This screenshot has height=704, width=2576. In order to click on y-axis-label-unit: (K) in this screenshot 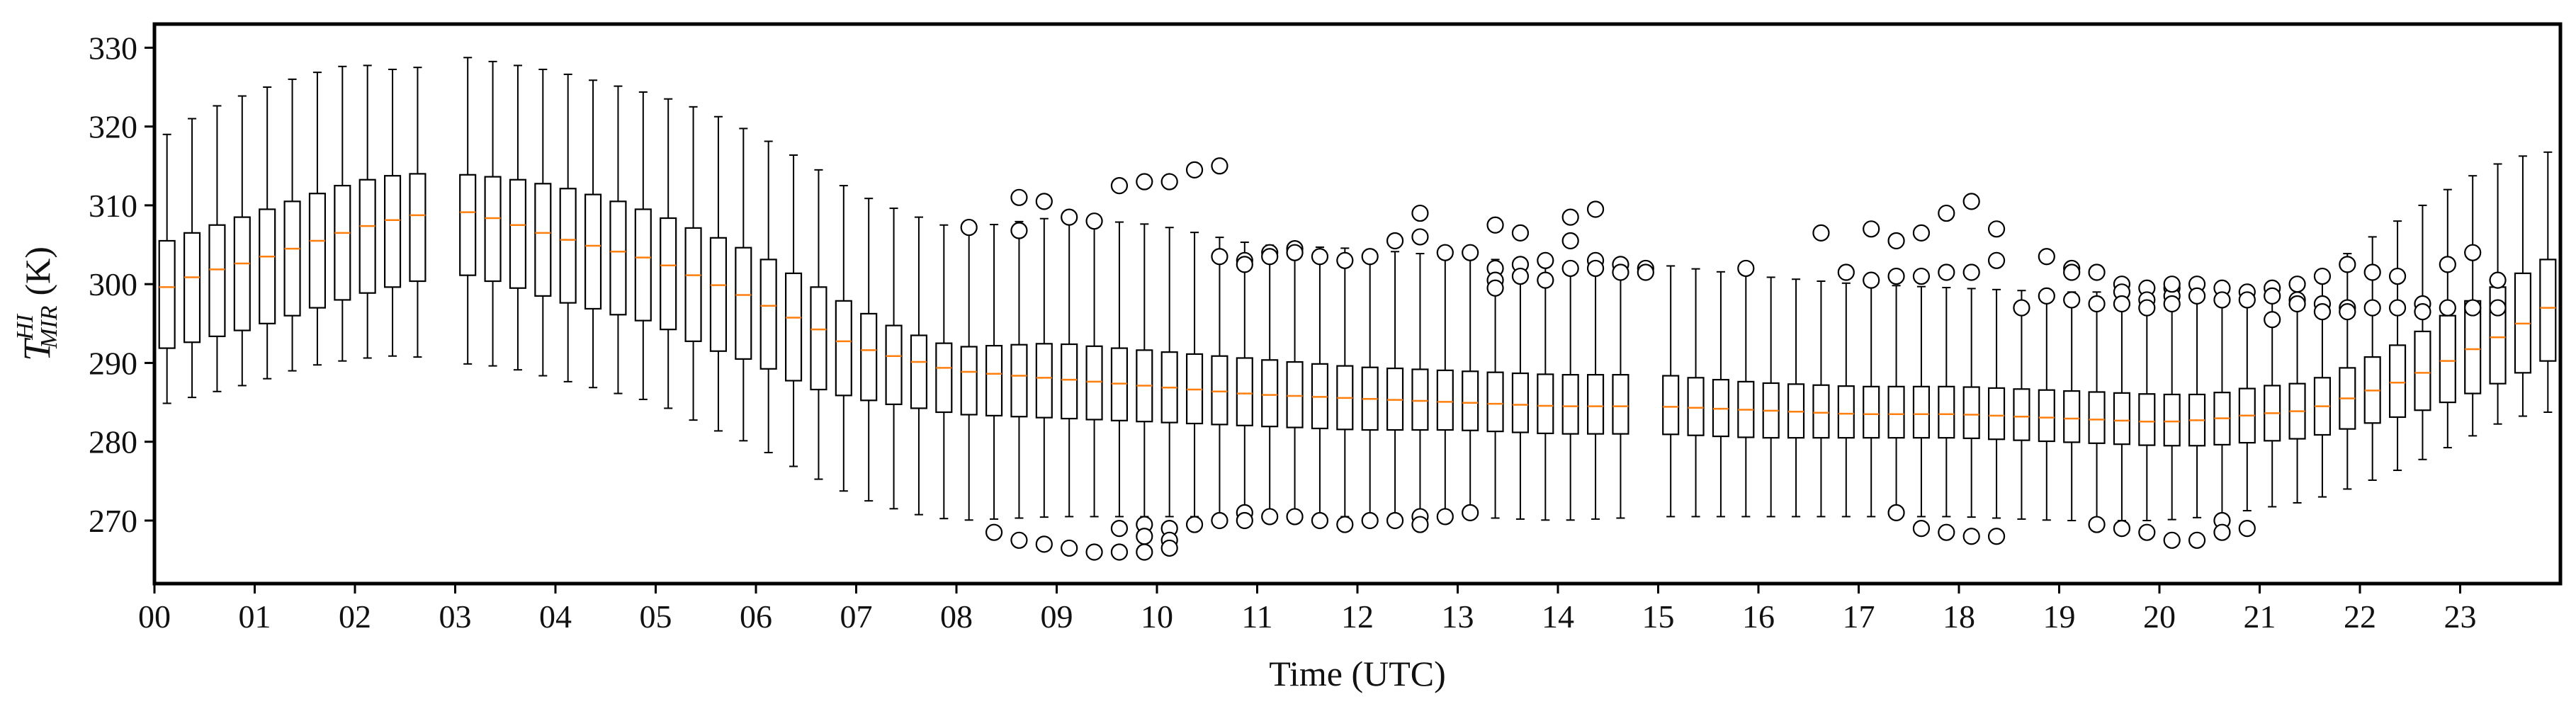, I will do `click(37, 270)`.